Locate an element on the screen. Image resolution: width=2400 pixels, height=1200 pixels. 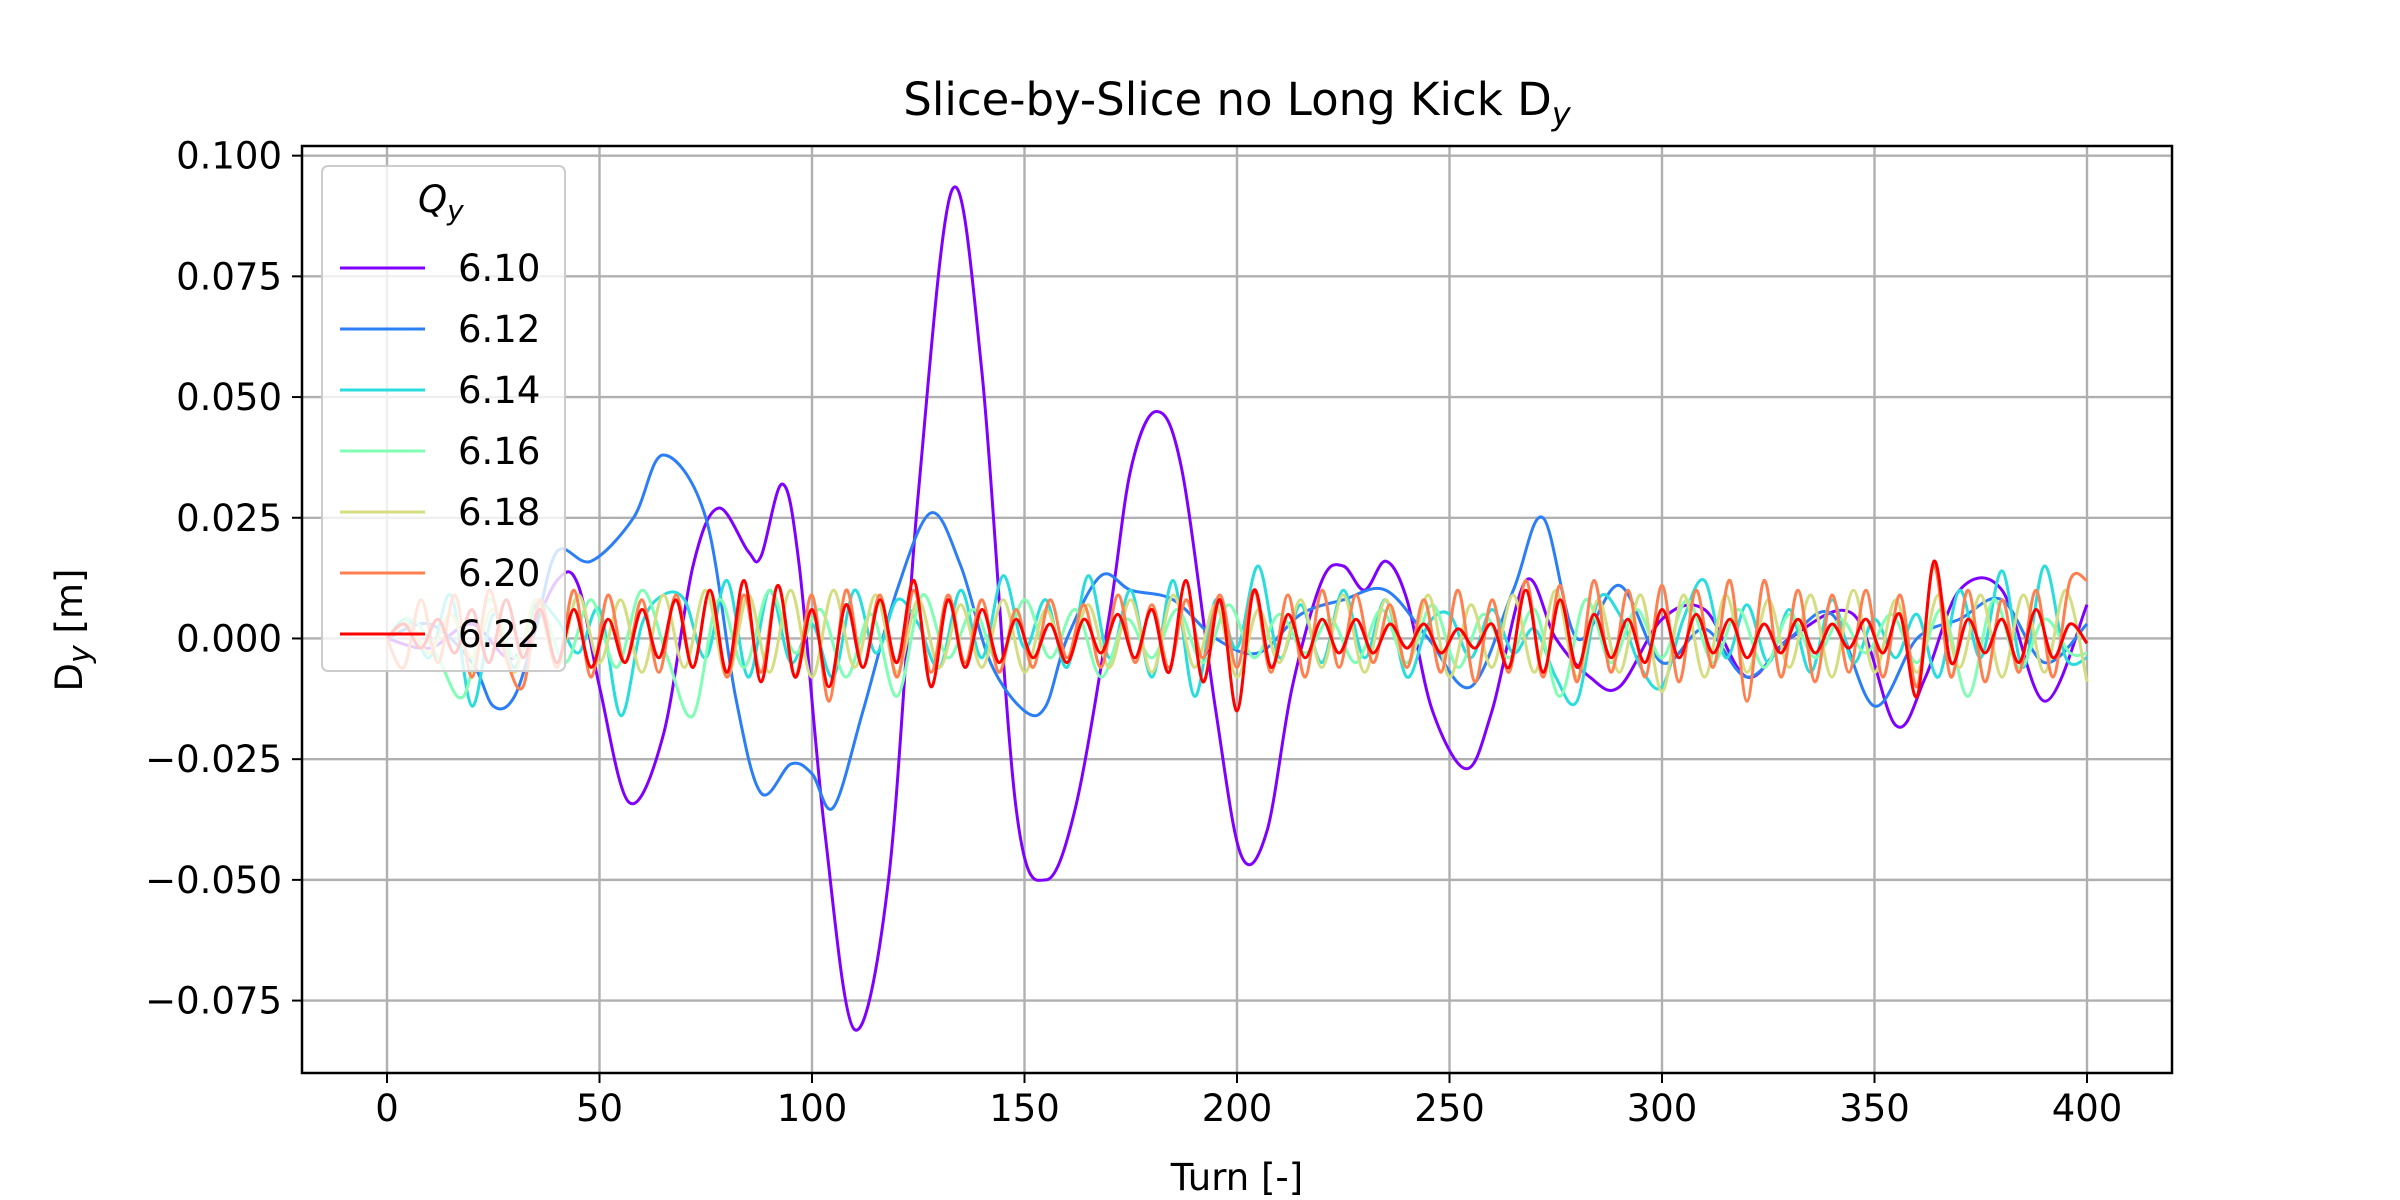
legend-label: 6.16 is located at coordinates (499, 451).